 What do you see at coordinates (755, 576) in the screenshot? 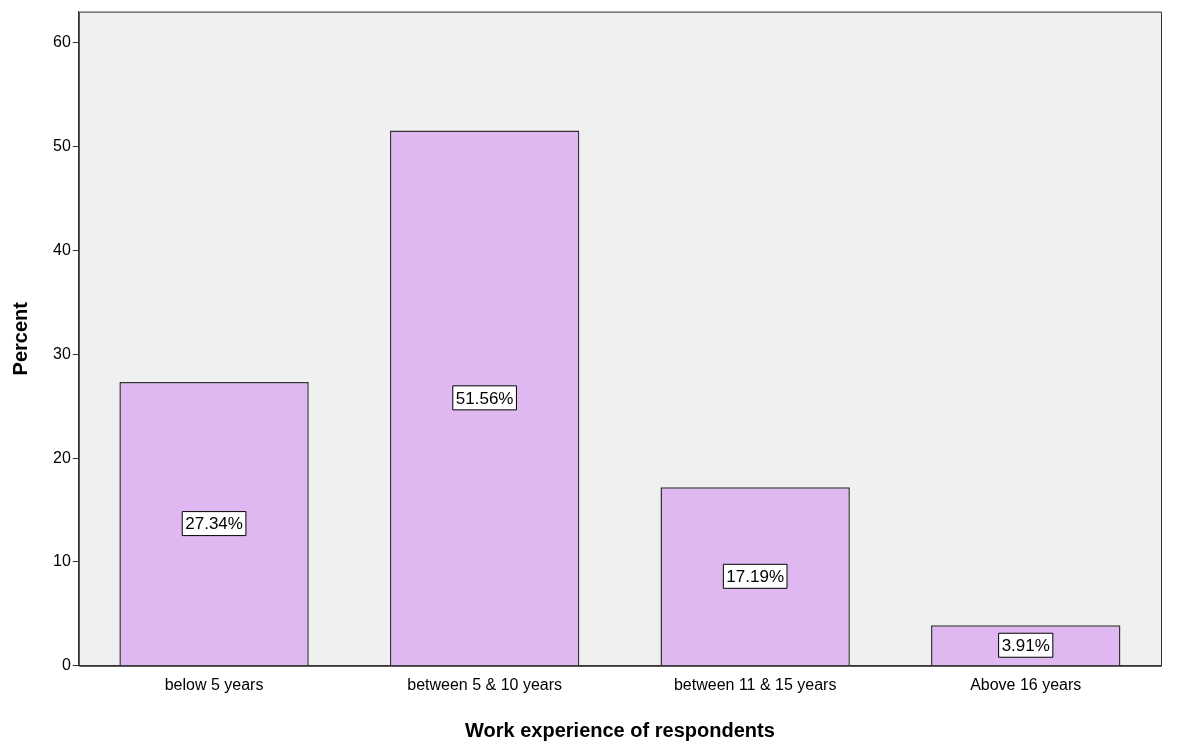
I see `data-label: 17.19%` at bounding box center [755, 576].